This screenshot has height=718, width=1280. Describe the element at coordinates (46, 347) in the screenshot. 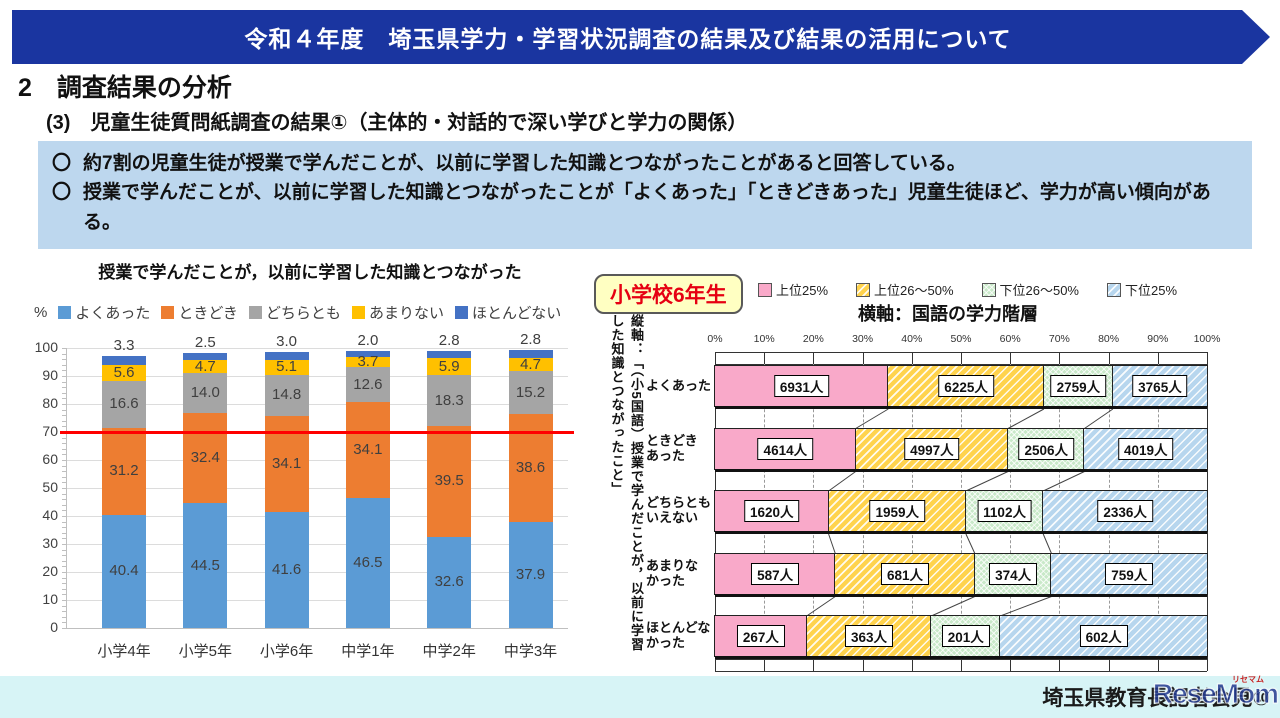

I see `y-tick-label: 100` at that location.